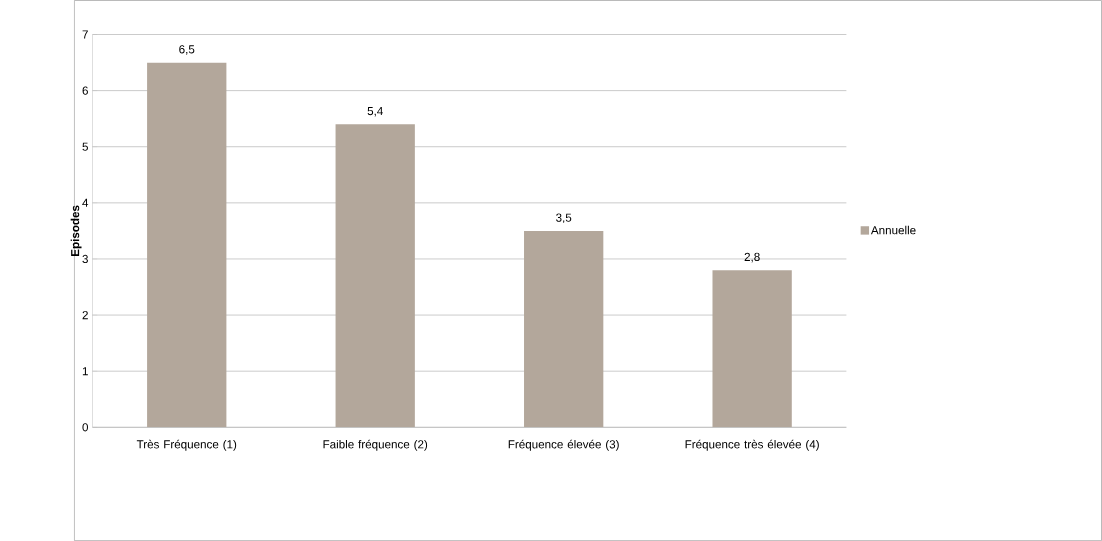 The width and height of the screenshot is (1102, 541). Describe the element at coordinates (76, 230) in the screenshot. I see `y-axis-title: Episodes` at that location.